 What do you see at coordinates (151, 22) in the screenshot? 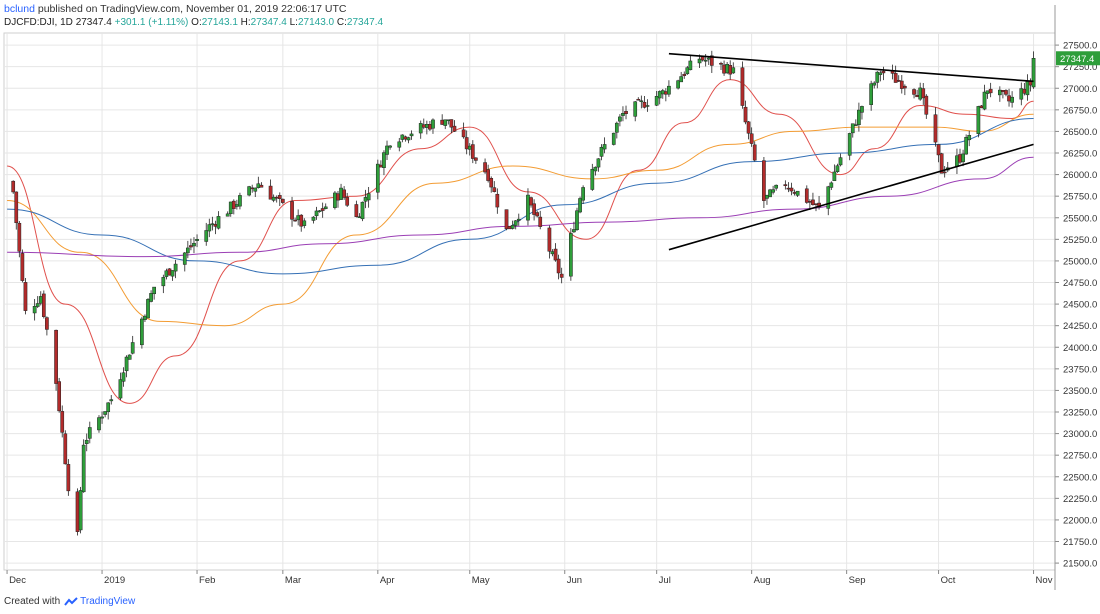
I see `price-change: +301.1 (+1.11%)` at bounding box center [151, 22].